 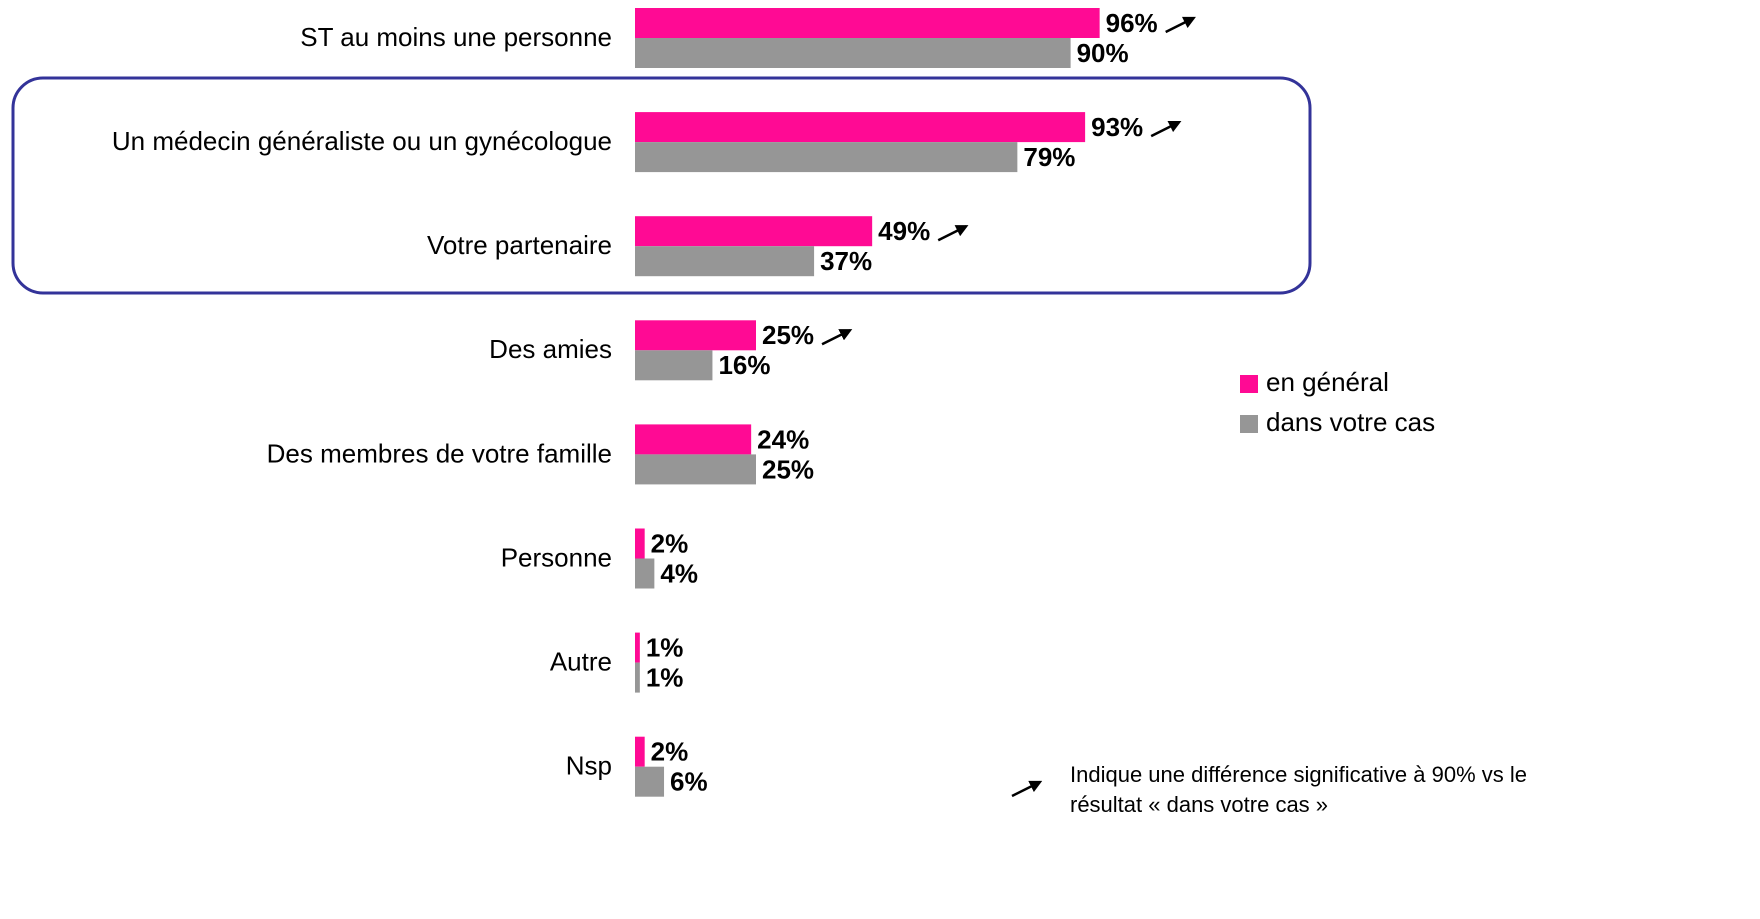 I want to click on footnote: résultat « dans votre cas », so click(x=1199, y=804).